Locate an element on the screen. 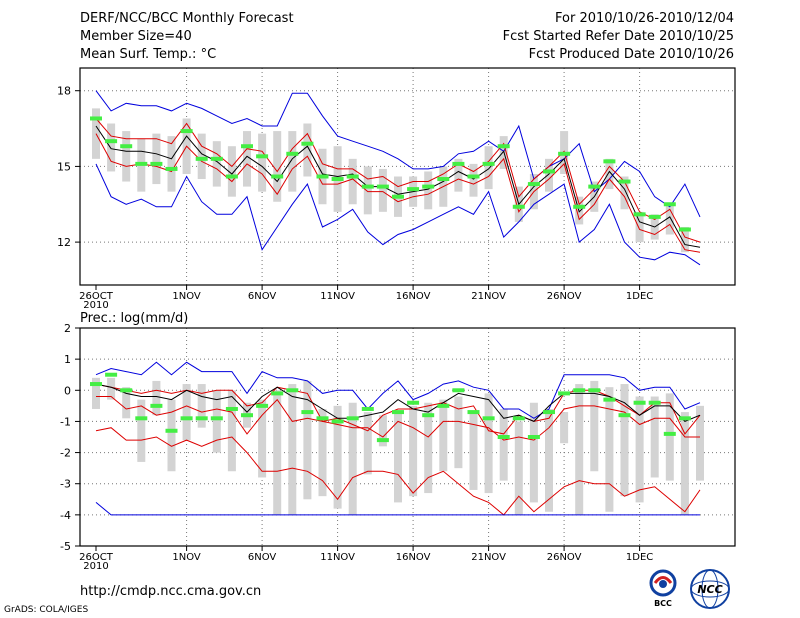 The width and height of the screenshot is (800, 618). y-tick-label: -2 is located at coordinates (65, 453).